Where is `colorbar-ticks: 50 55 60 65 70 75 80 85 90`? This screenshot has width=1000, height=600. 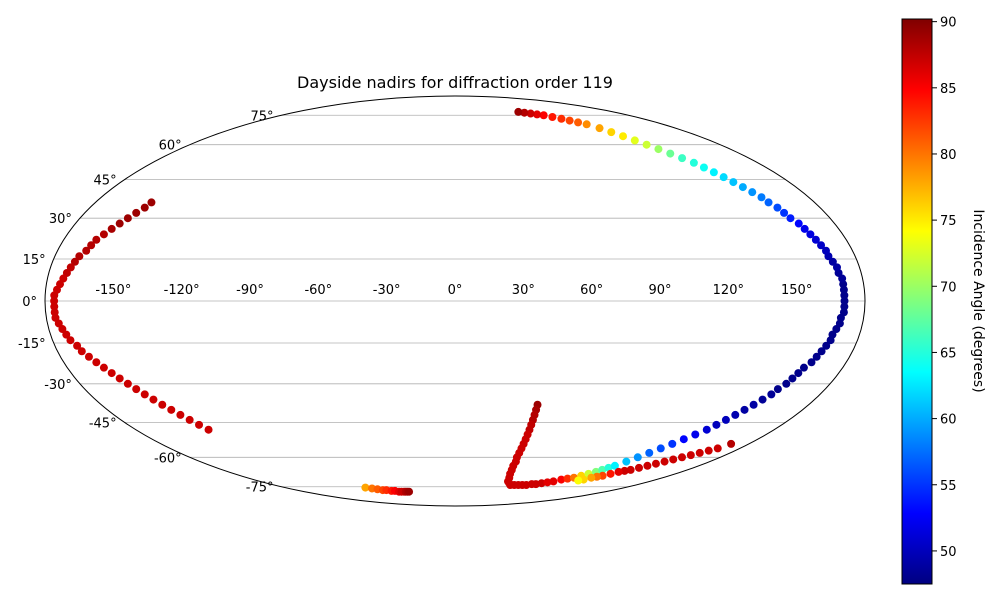
colorbar-ticks: 50 55 60 65 70 75 80 85 90 is located at coordinates (944, 288).